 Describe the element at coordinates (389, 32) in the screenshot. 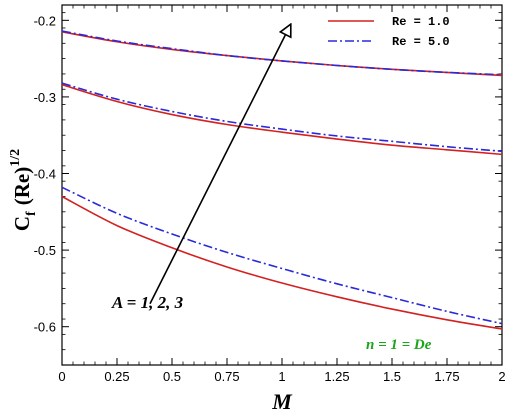

I see `legend: Re = 1.0 Re = 5.0` at that location.